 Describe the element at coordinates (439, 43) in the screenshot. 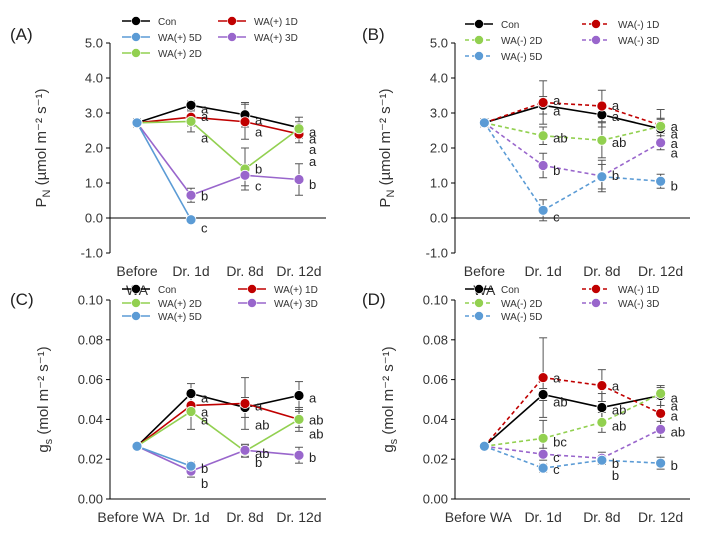

I see `y-tick-label: 5.0` at that location.